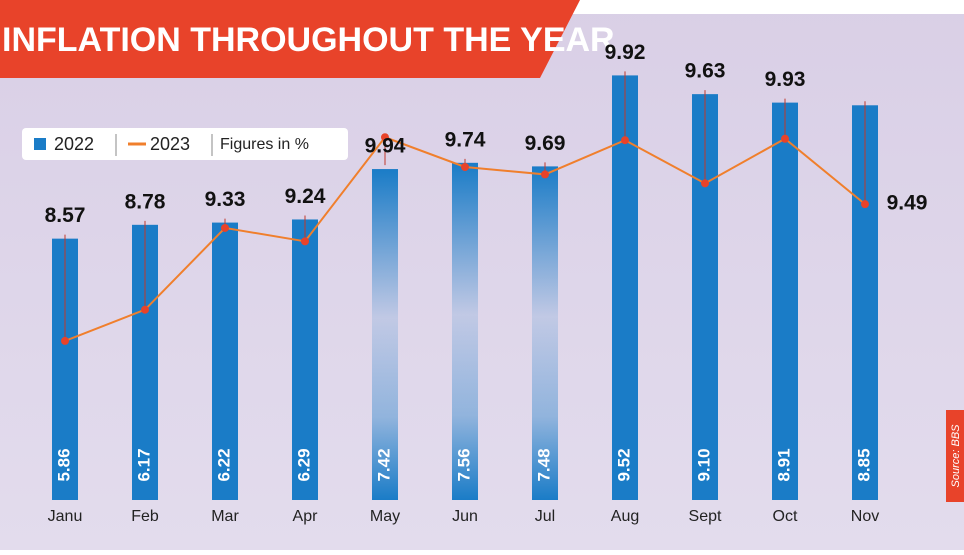 The width and height of the screenshot is (964, 555). Describe the element at coordinates (383, 464) in the screenshot. I see `bar-value-label: 7.42` at that location.